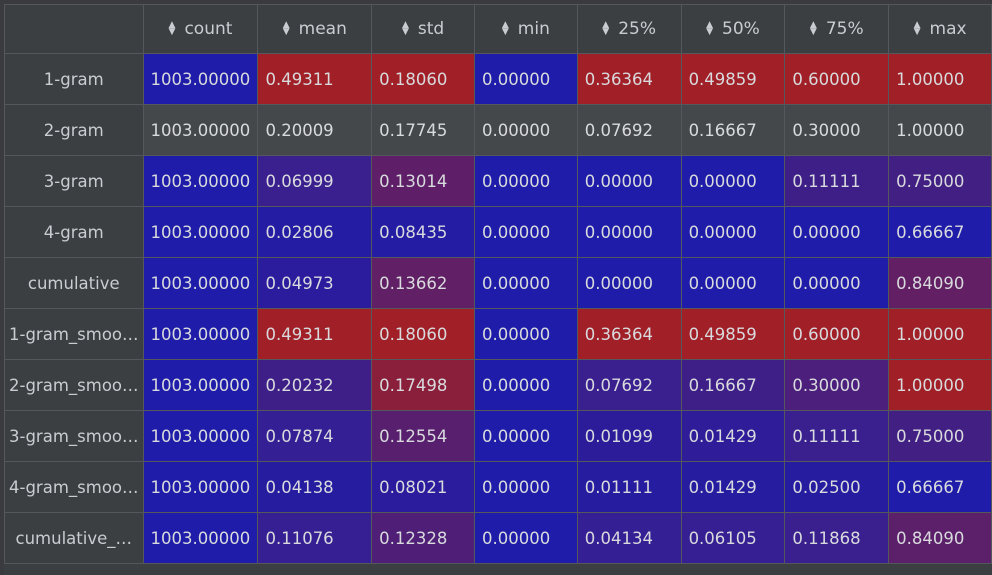  What do you see at coordinates (423, 487) in the screenshot?
I see `table-cell: 0.08021` at bounding box center [423, 487].